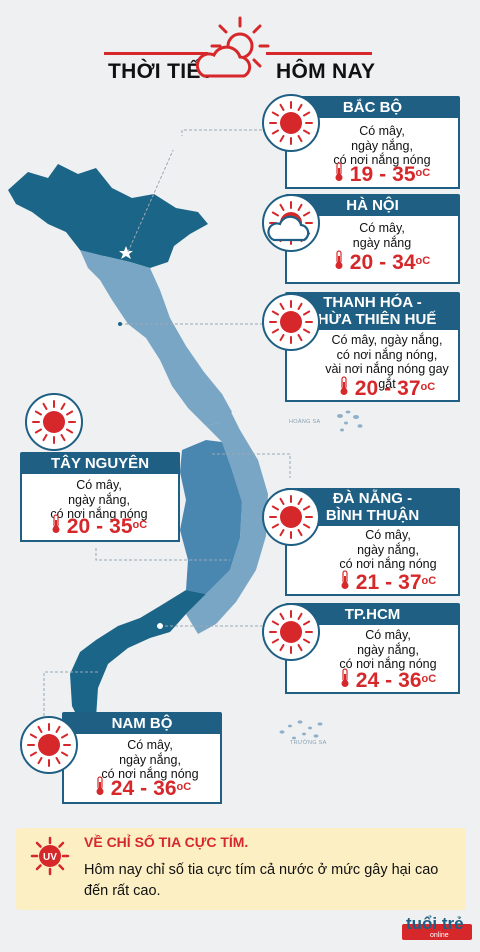  What do you see at coordinates (382, 235) in the screenshot?
I see `card-description: Có mây, ngày nắng` at bounding box center [382, 235].